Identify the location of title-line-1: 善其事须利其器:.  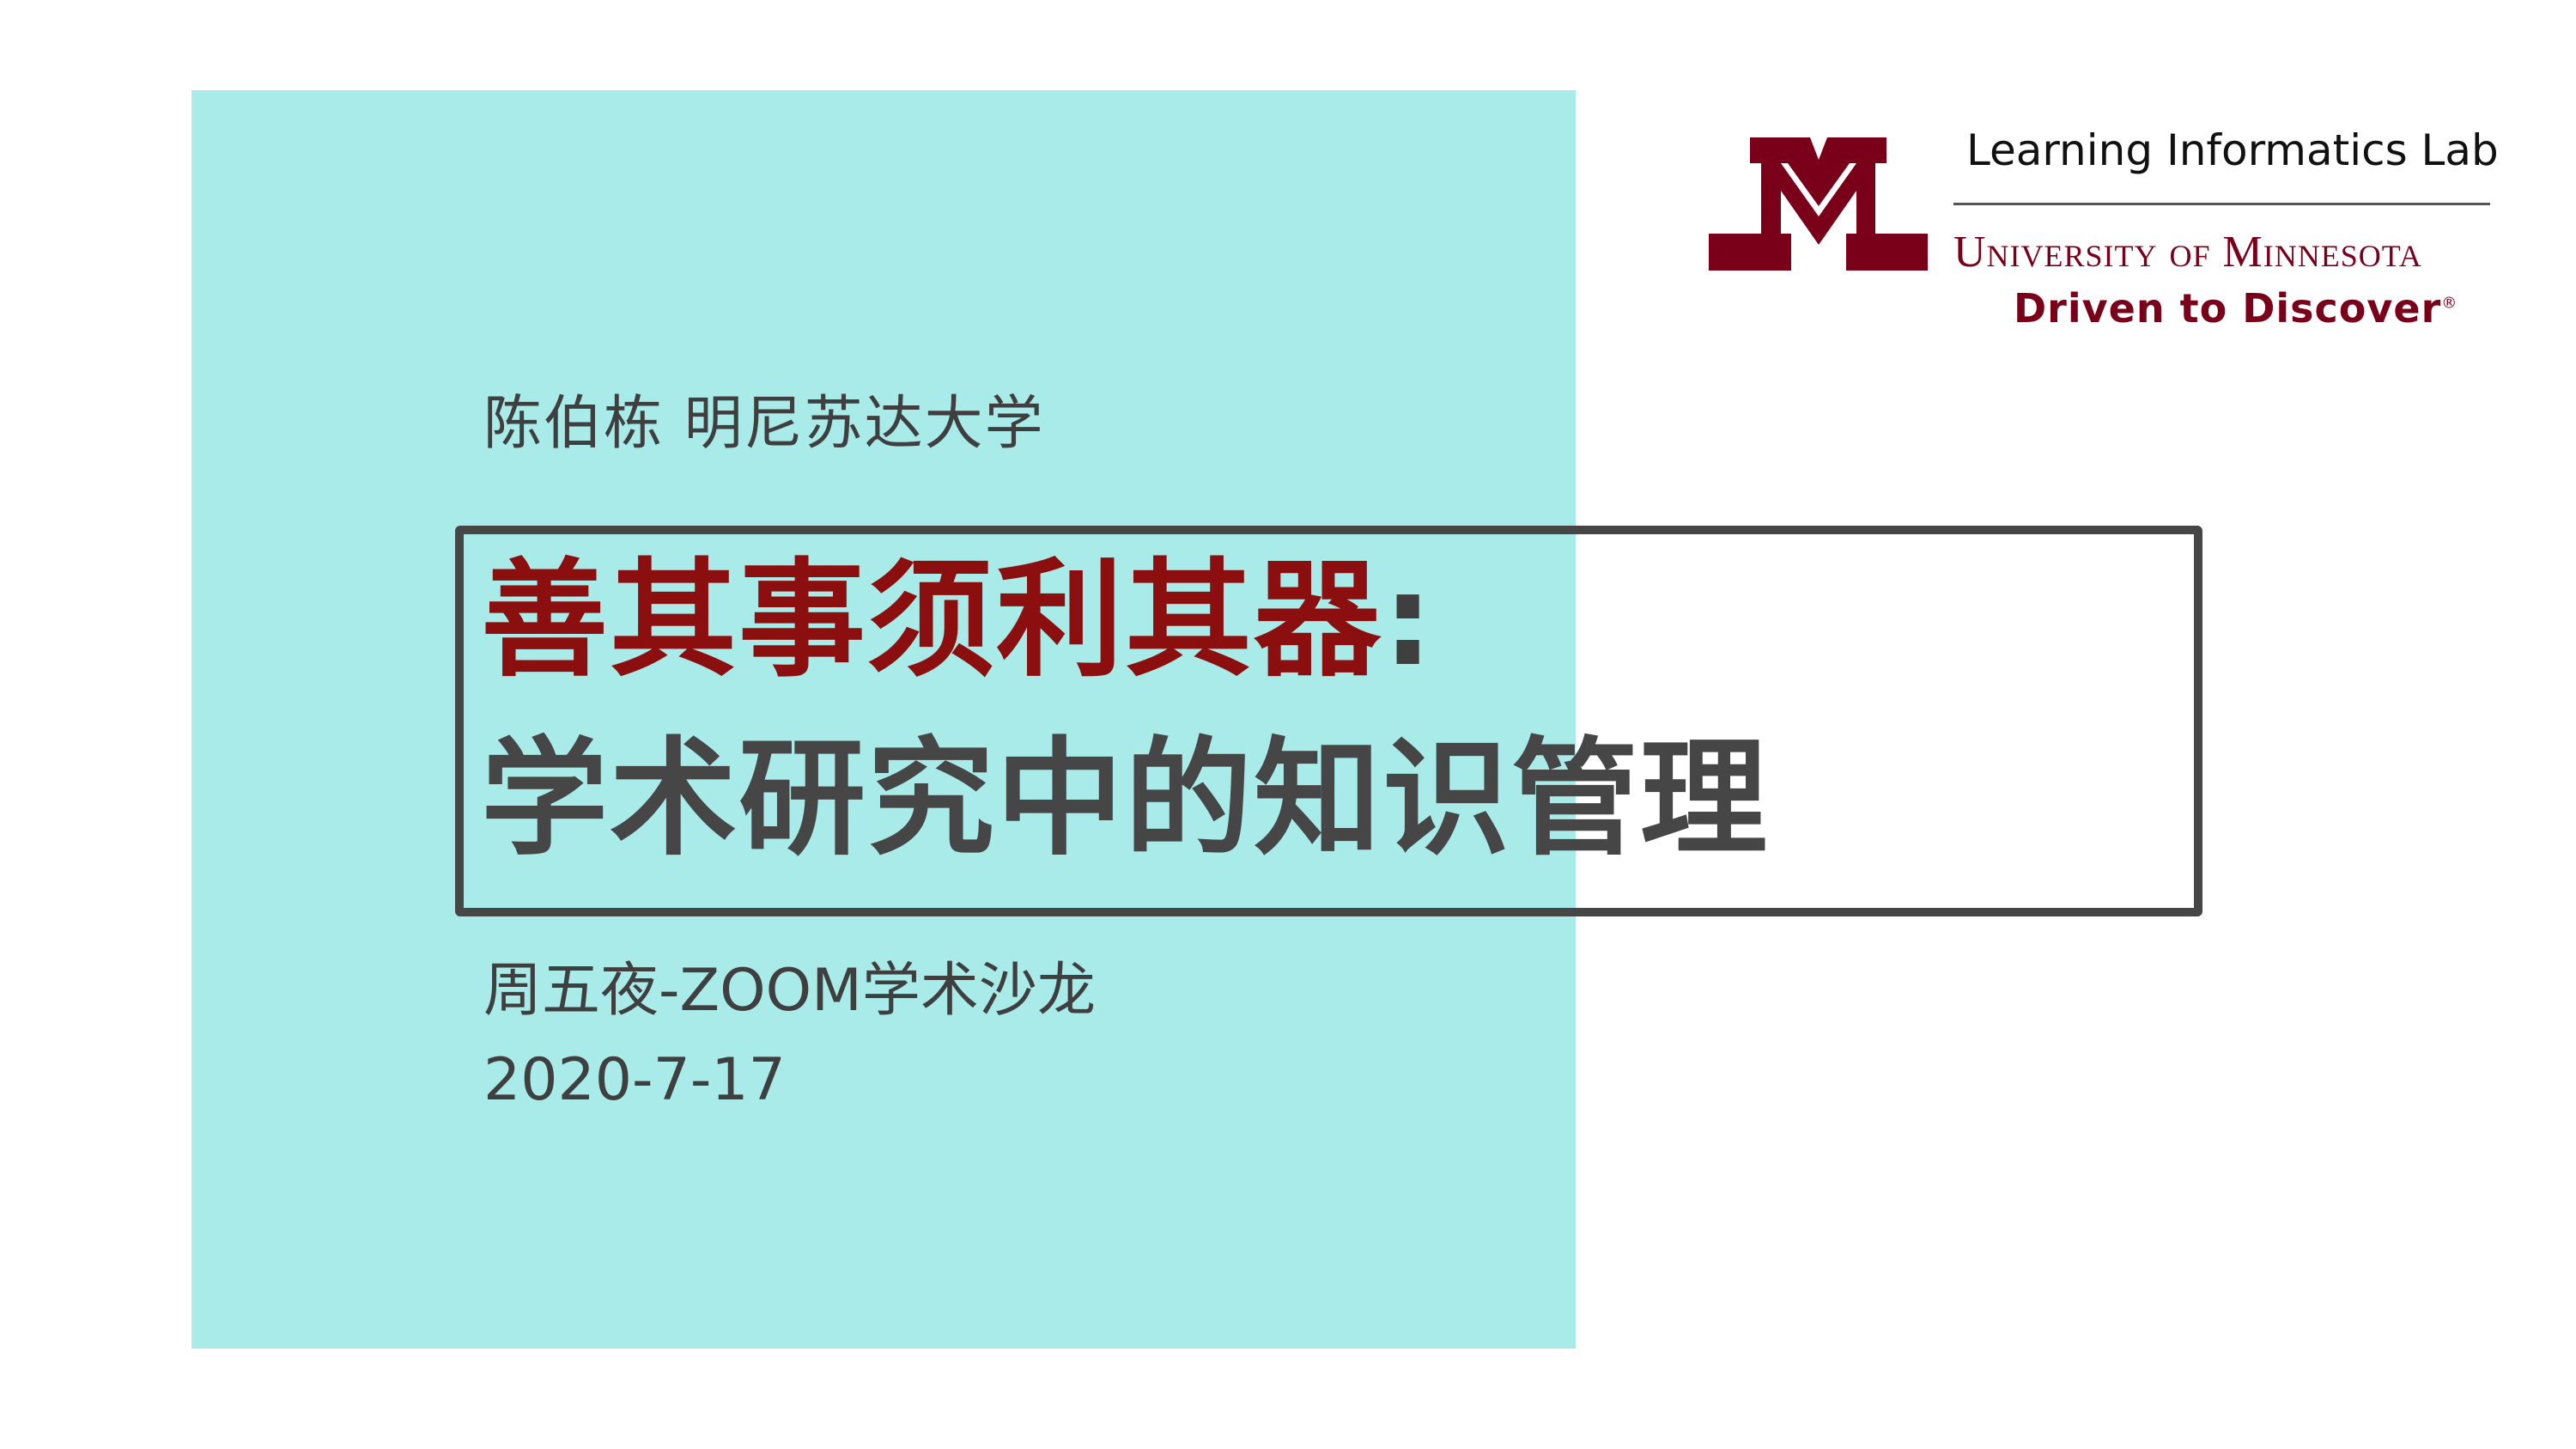
(958, 620).